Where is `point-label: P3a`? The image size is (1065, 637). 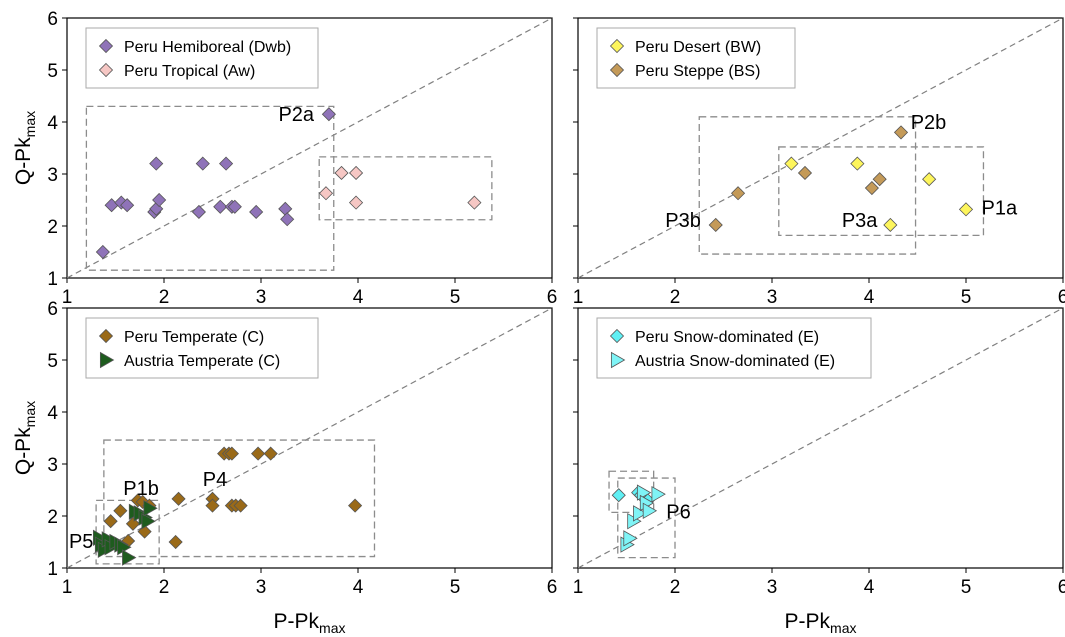
point-label: P3a is located at coordinates (860, 221).